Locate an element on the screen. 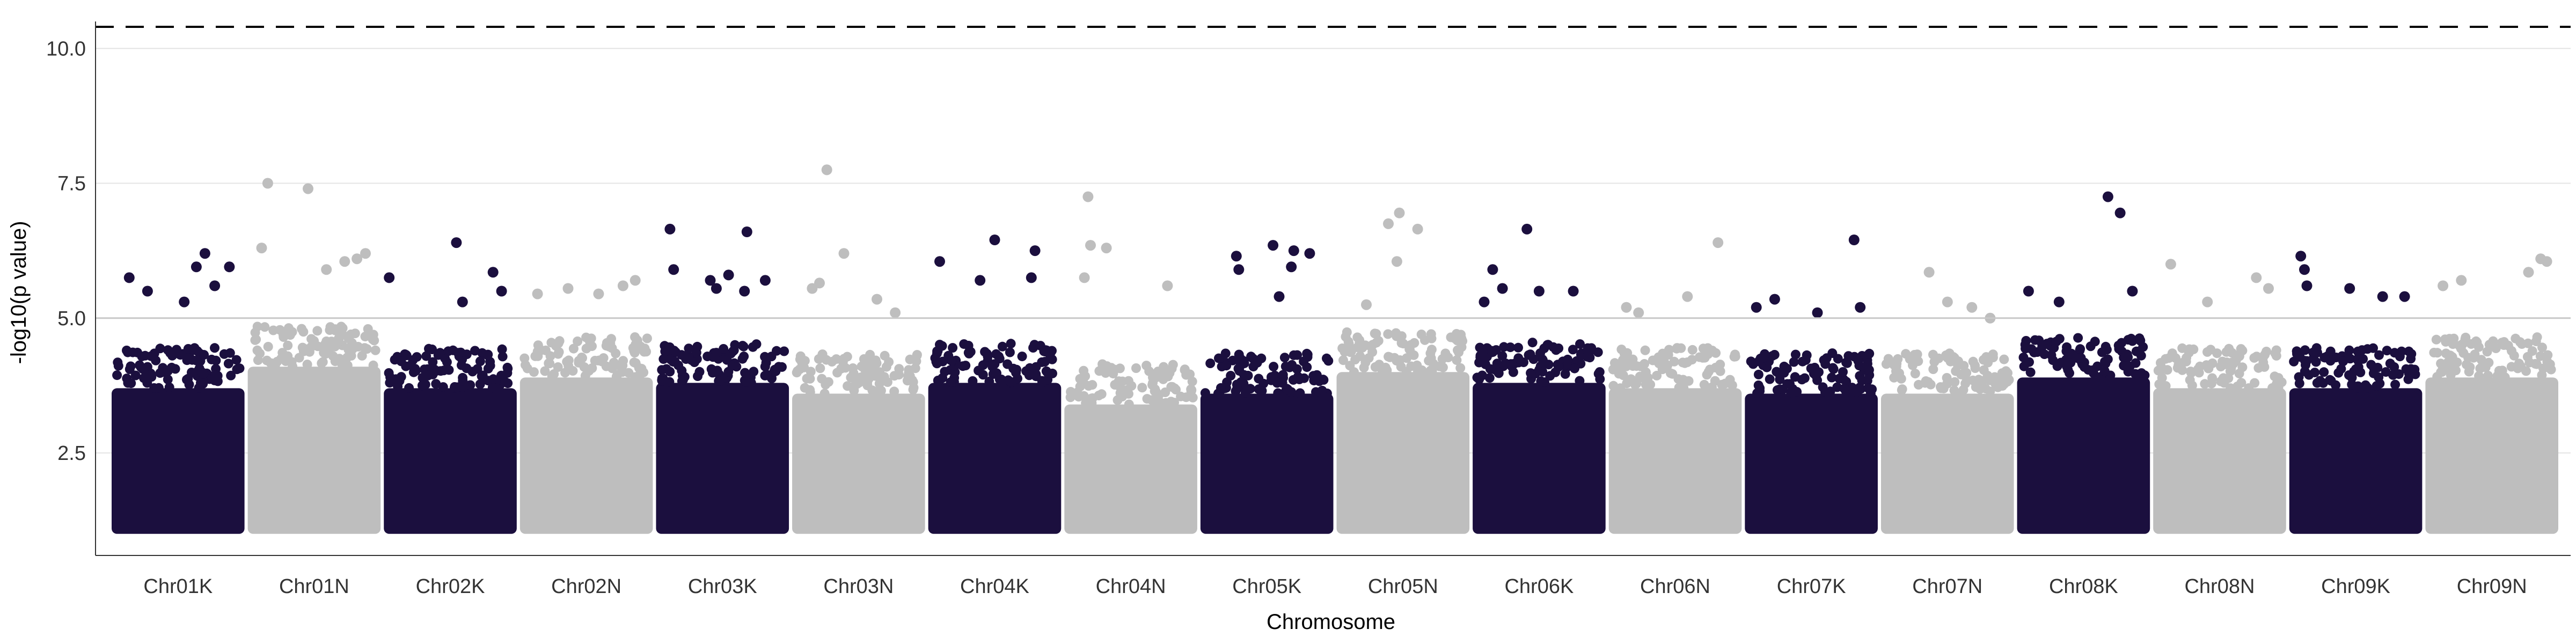 The height and width of the screenshot is (644, 2576). x-tick-label: Chr02K is located at coordinates (450, 586).